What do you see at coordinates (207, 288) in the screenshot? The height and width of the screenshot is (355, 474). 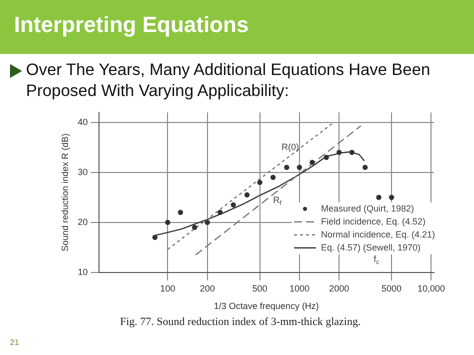 I see `x-tick-label: 200` at bounding box center [207, 288].